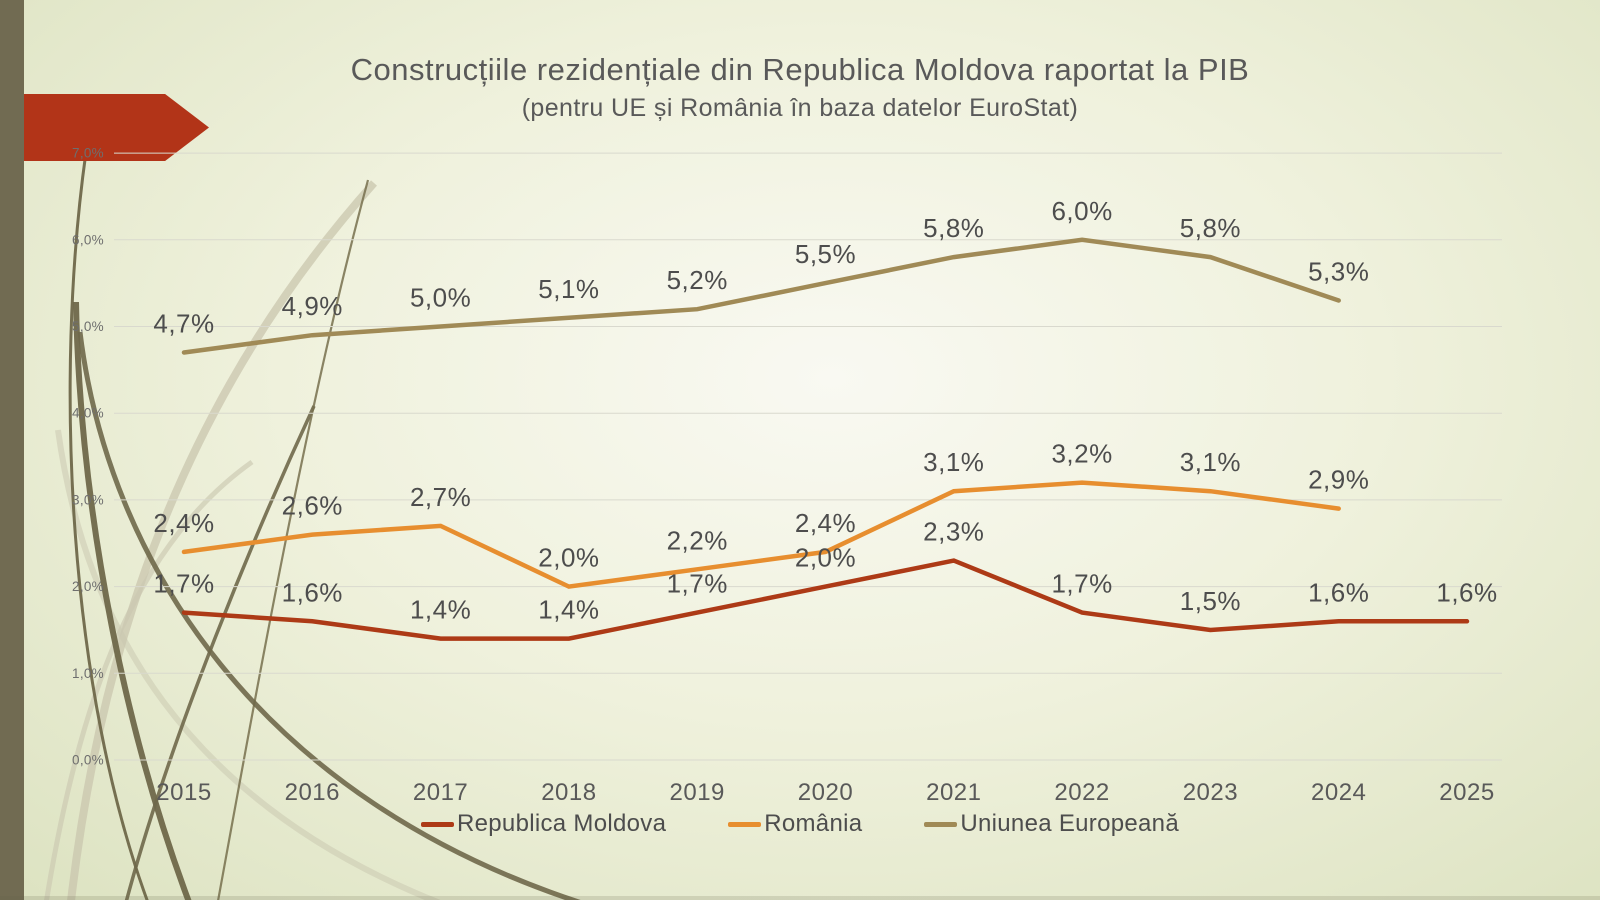 This screenshot has height=900, width=1600. I want to click on x-axis-tick-label: 2020, so click(825, 792).